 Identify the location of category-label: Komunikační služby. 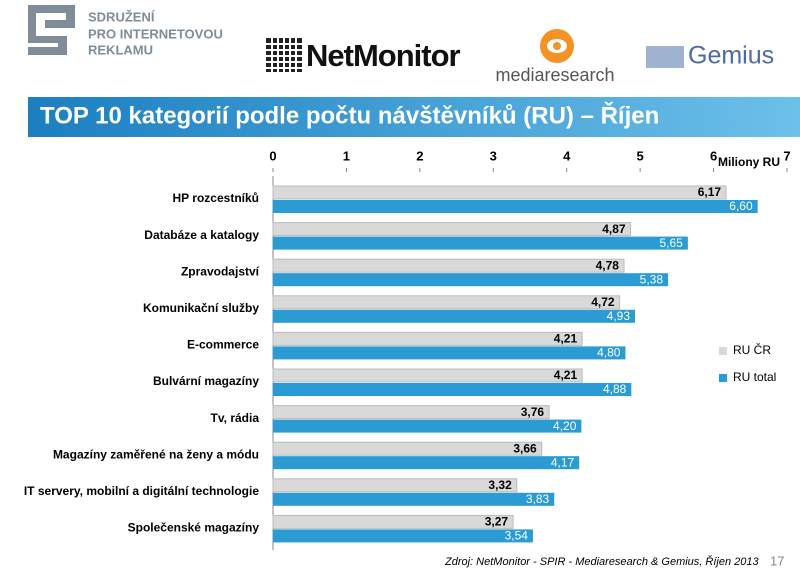
(201, 308).